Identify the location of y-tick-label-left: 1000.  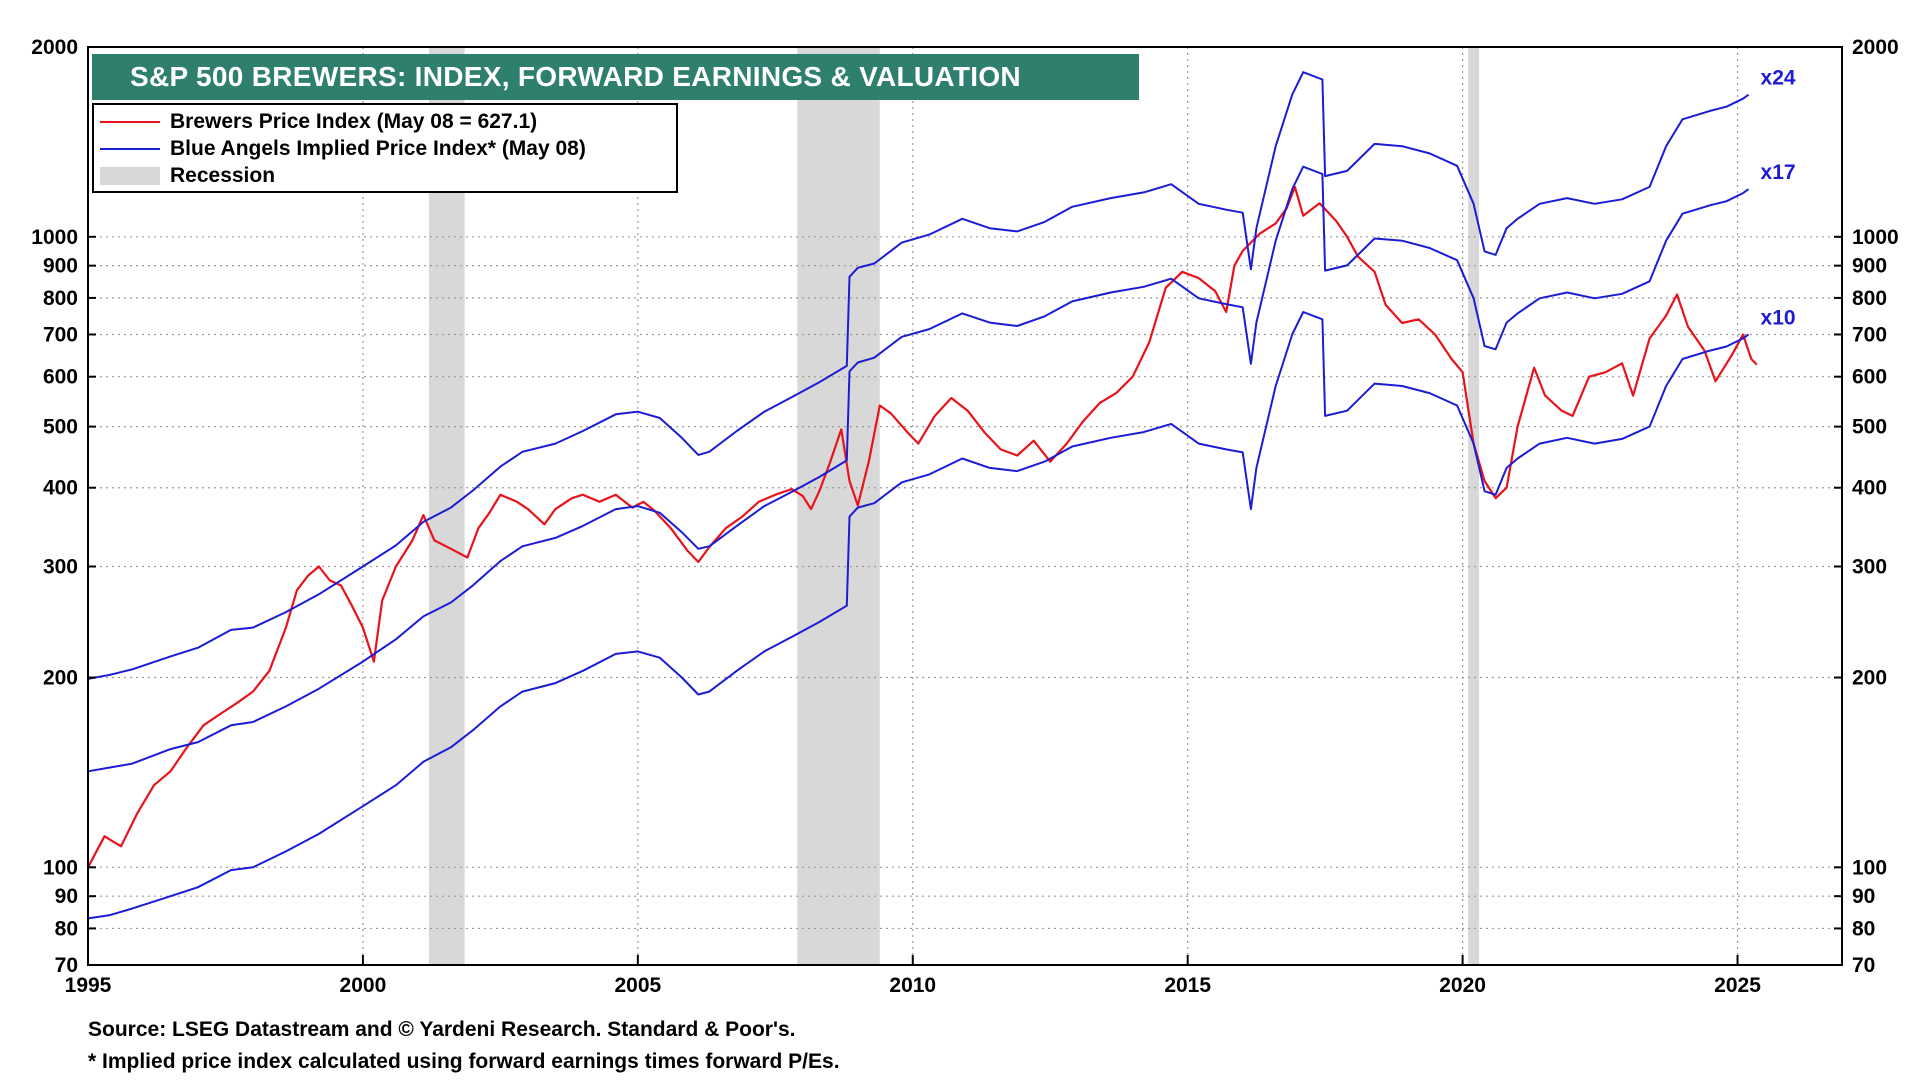
(54, 237).